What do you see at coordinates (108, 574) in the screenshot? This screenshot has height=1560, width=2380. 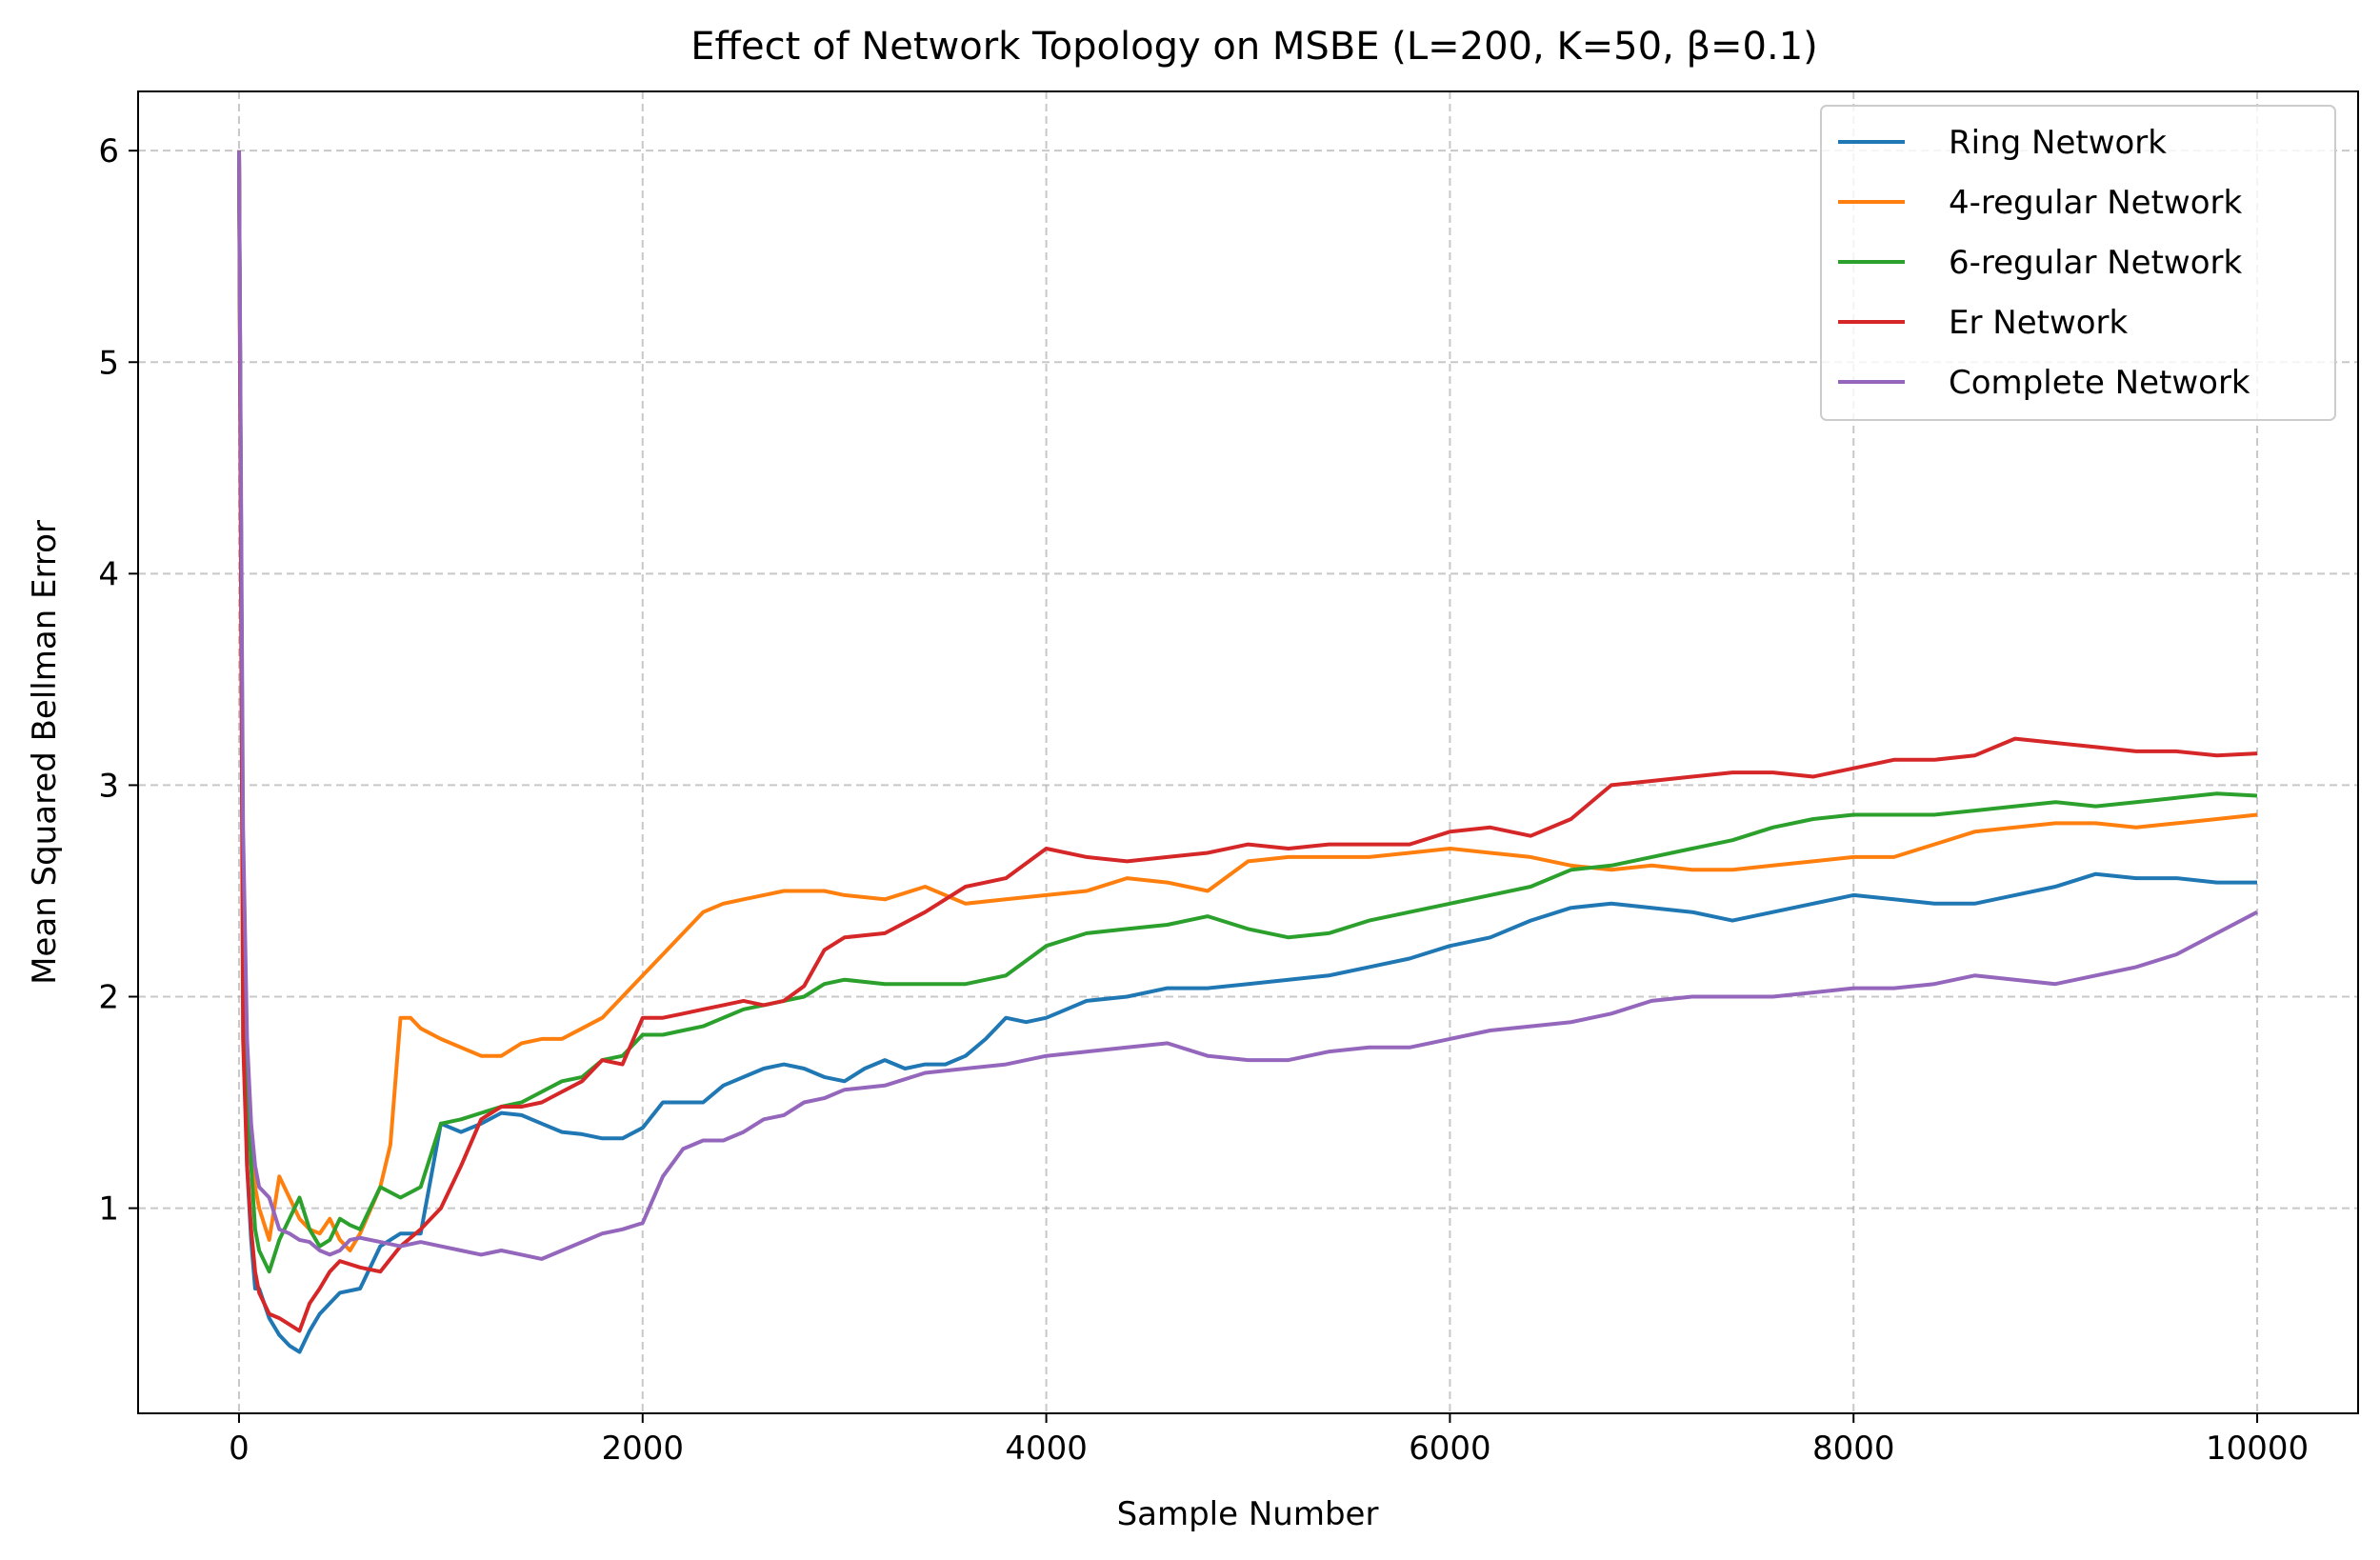 I see `y-tick-label: 4` at bounding box center [108, 574].